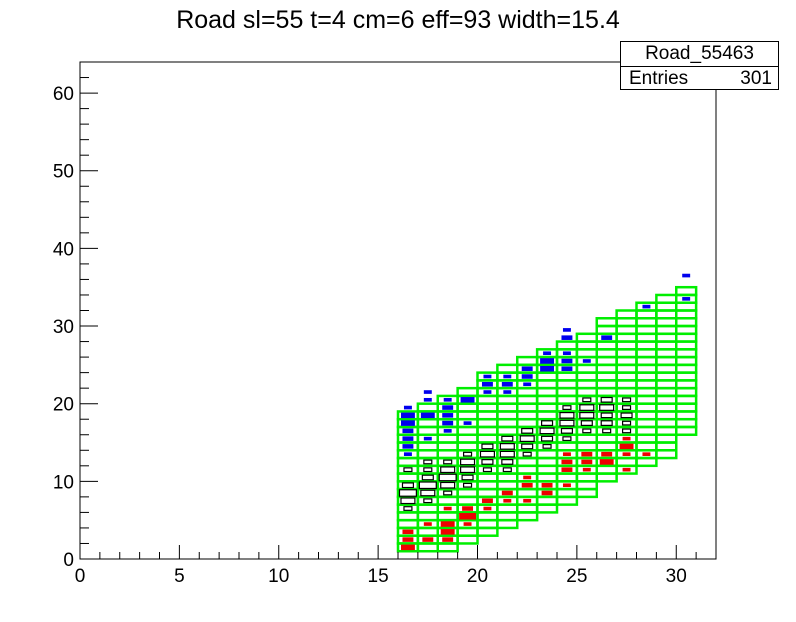 Image resolution: width=796 pixels, height=622 pixels. I want to click on x-tick-label: 25, so click(576, 576).